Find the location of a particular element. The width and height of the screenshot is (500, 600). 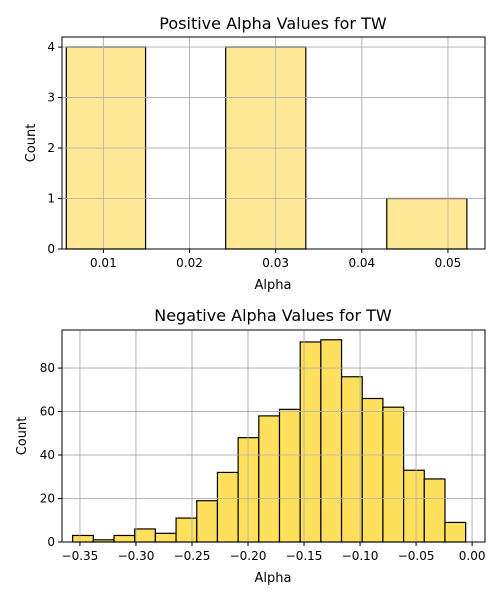

y-axis-label-positive: Count is located at coordinates (31, 143).